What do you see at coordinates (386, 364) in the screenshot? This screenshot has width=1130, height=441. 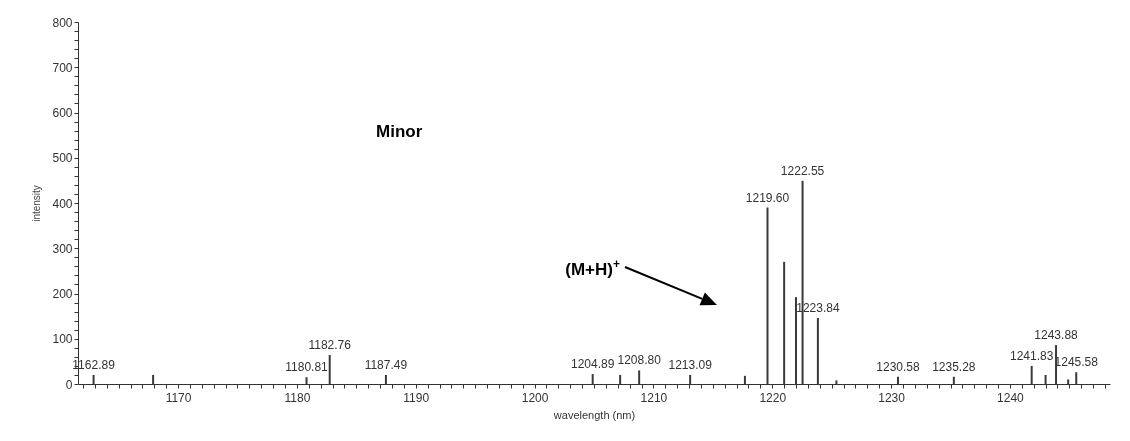 I see `annotation: 1187.49` at bounding box center [386, 364].